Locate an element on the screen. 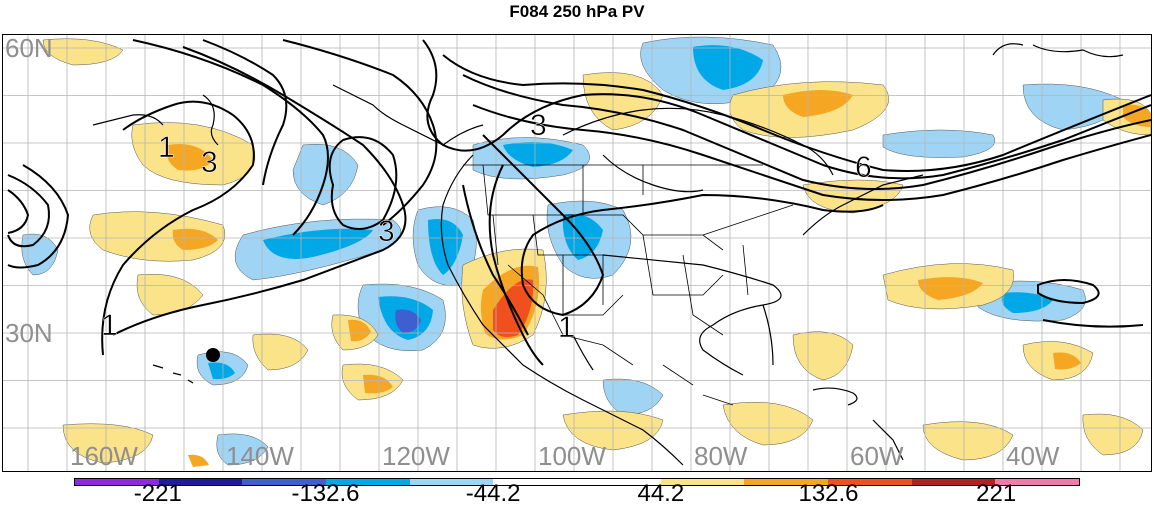  lat-label: 60N is located at coordinates (29, 48).